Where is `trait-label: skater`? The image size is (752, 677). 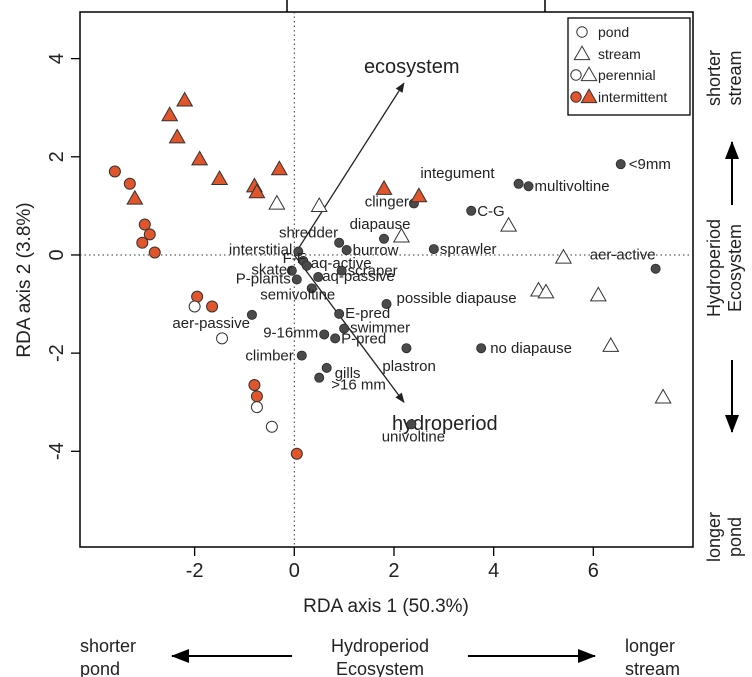
trait-label: skater is located at coordinates (271, 270).